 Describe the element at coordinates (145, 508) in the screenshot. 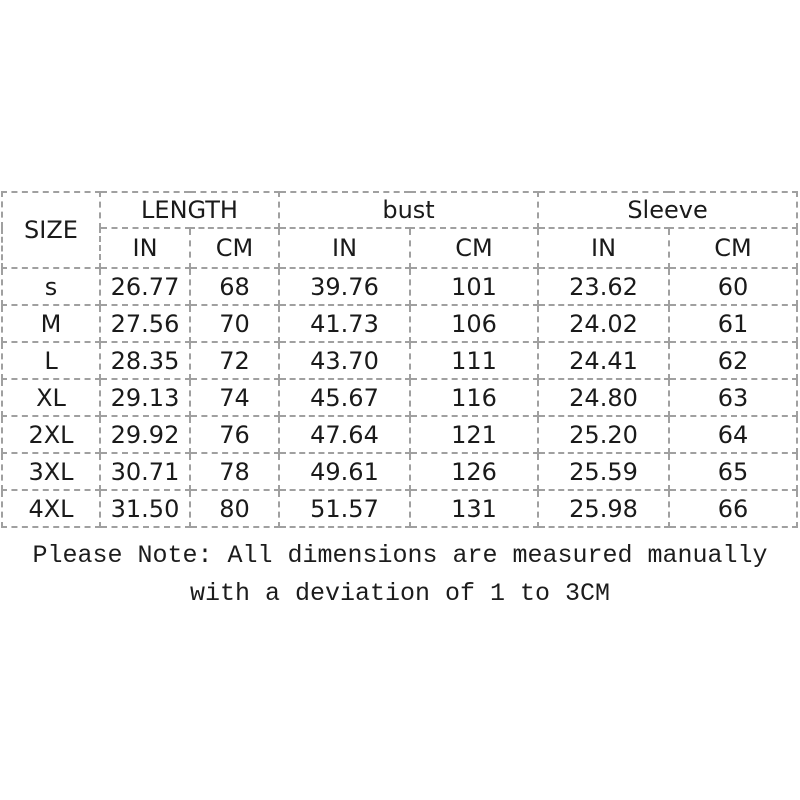

I see `length-in-value: 31.50` at that location.